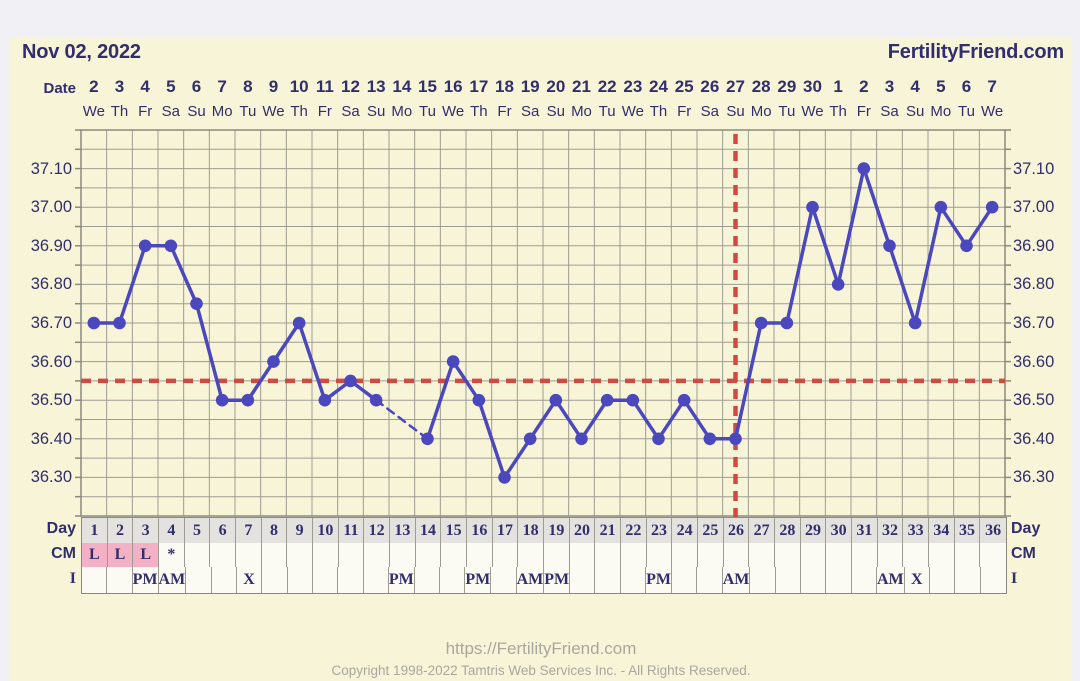 The image size is (1080, 681). Describe the element at coordinates (427, 86) in the screenshot. I see `date-cell: 15` at that location.